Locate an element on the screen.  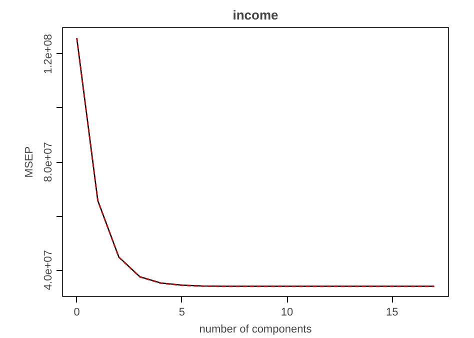
x-axis-title: number of components is located at coordinates (255, 330).